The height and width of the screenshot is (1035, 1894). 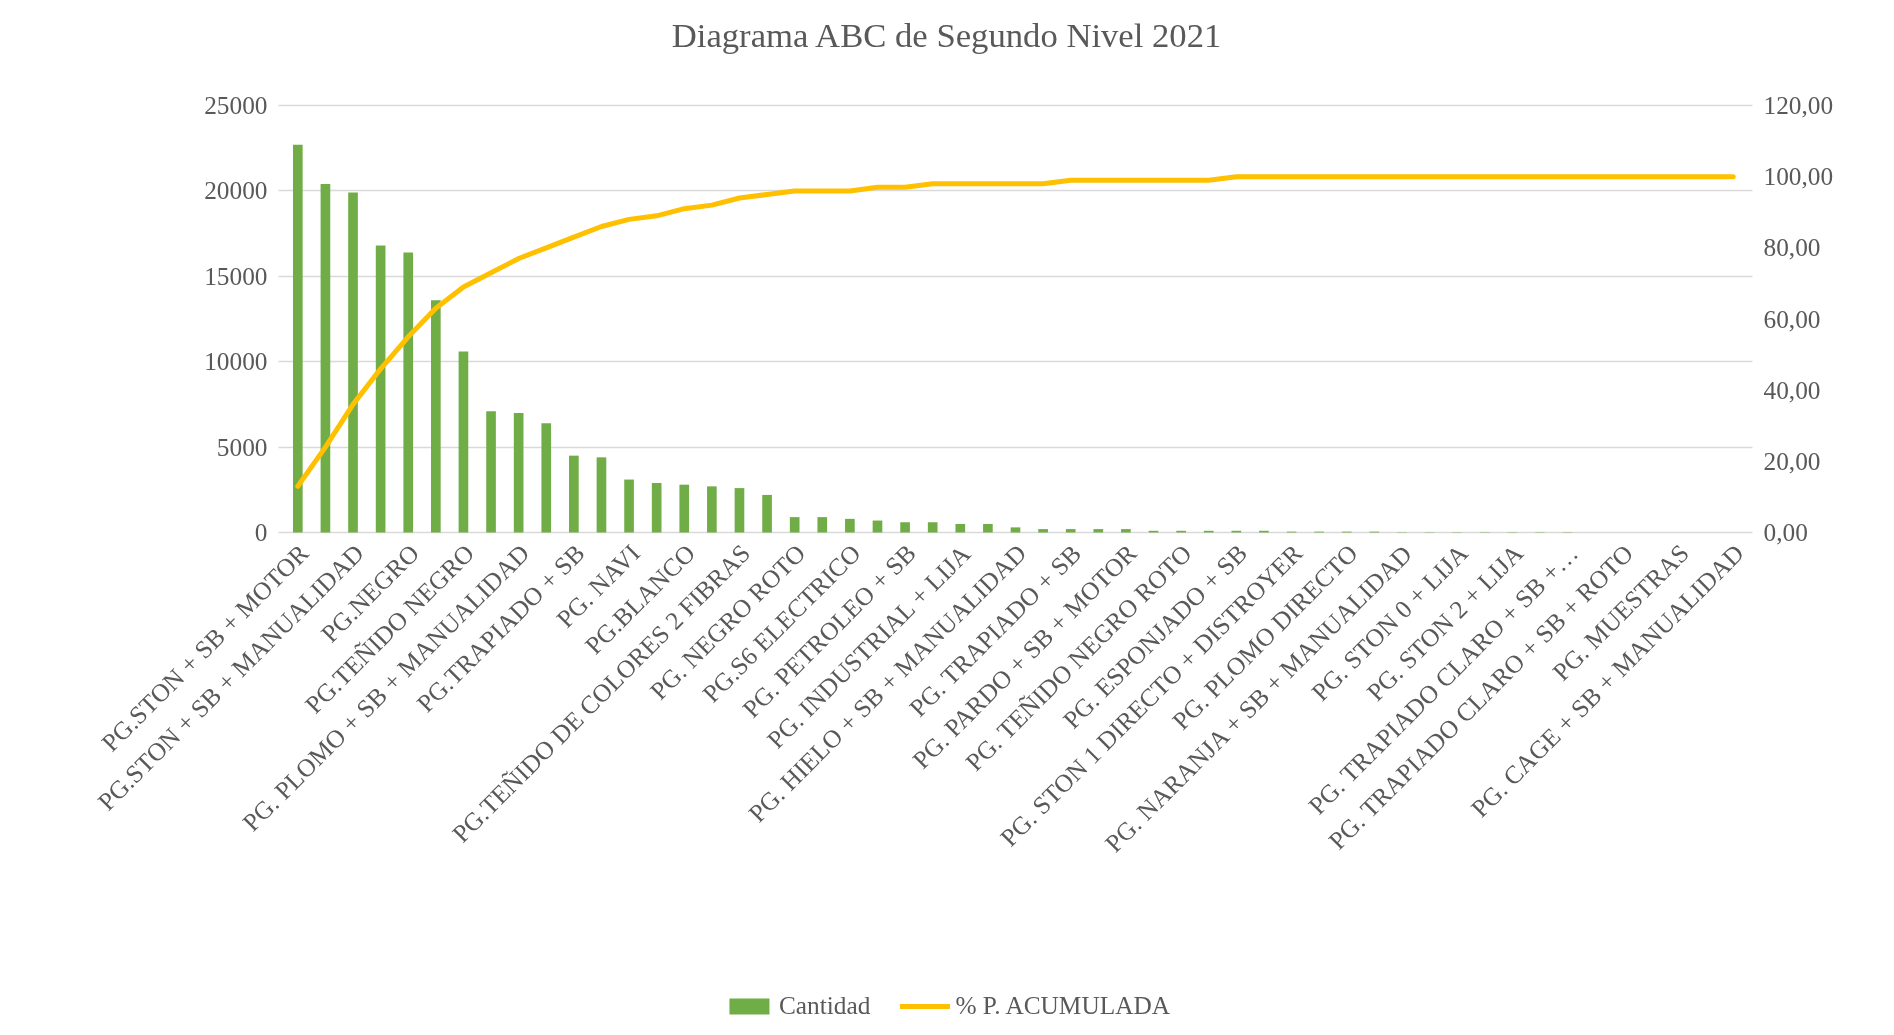 What do you see at coordinates (1792, 318) in the screenshot?
I see `y2-tick-label: 60,00` at bounding box center [1792, 318].